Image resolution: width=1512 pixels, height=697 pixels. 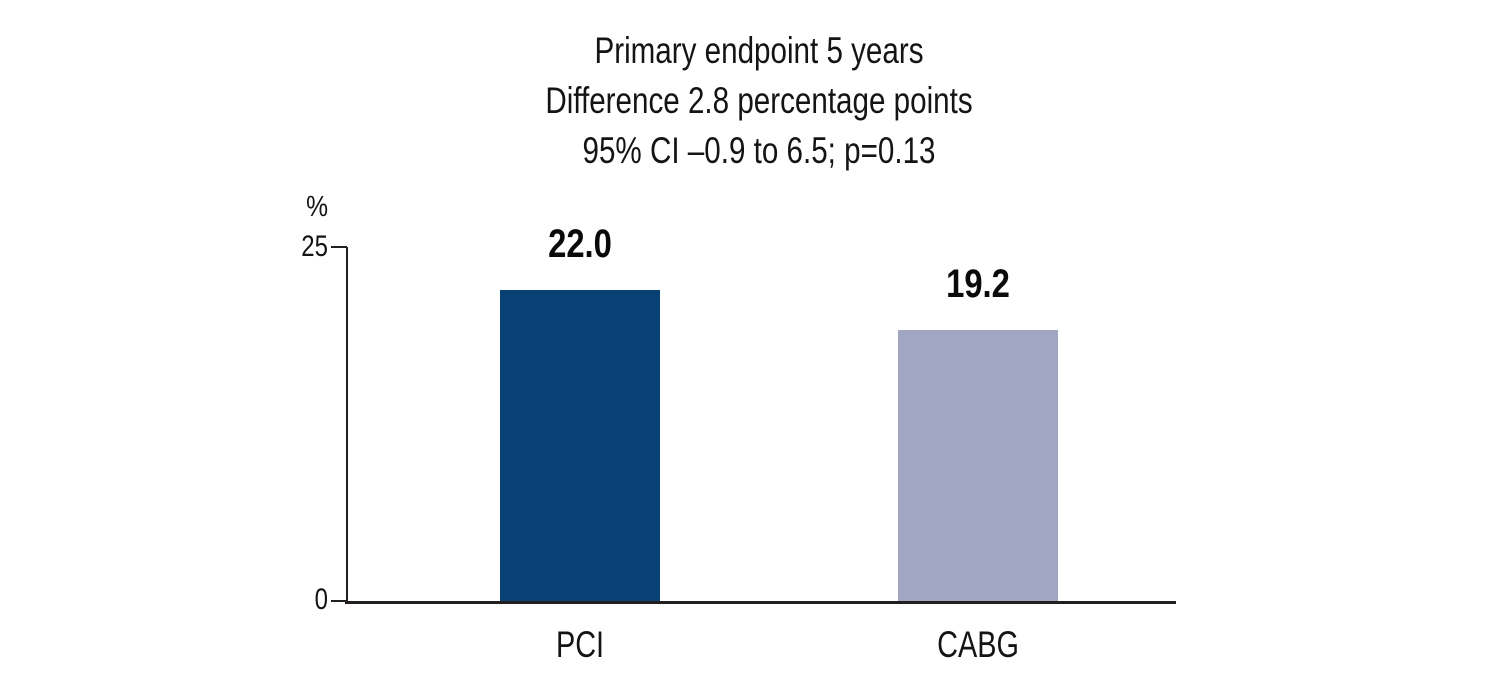 What do you see at coordinates (978, 466) in the screenshot?
I see `bar-cabg` at bounding box center [978, 466].